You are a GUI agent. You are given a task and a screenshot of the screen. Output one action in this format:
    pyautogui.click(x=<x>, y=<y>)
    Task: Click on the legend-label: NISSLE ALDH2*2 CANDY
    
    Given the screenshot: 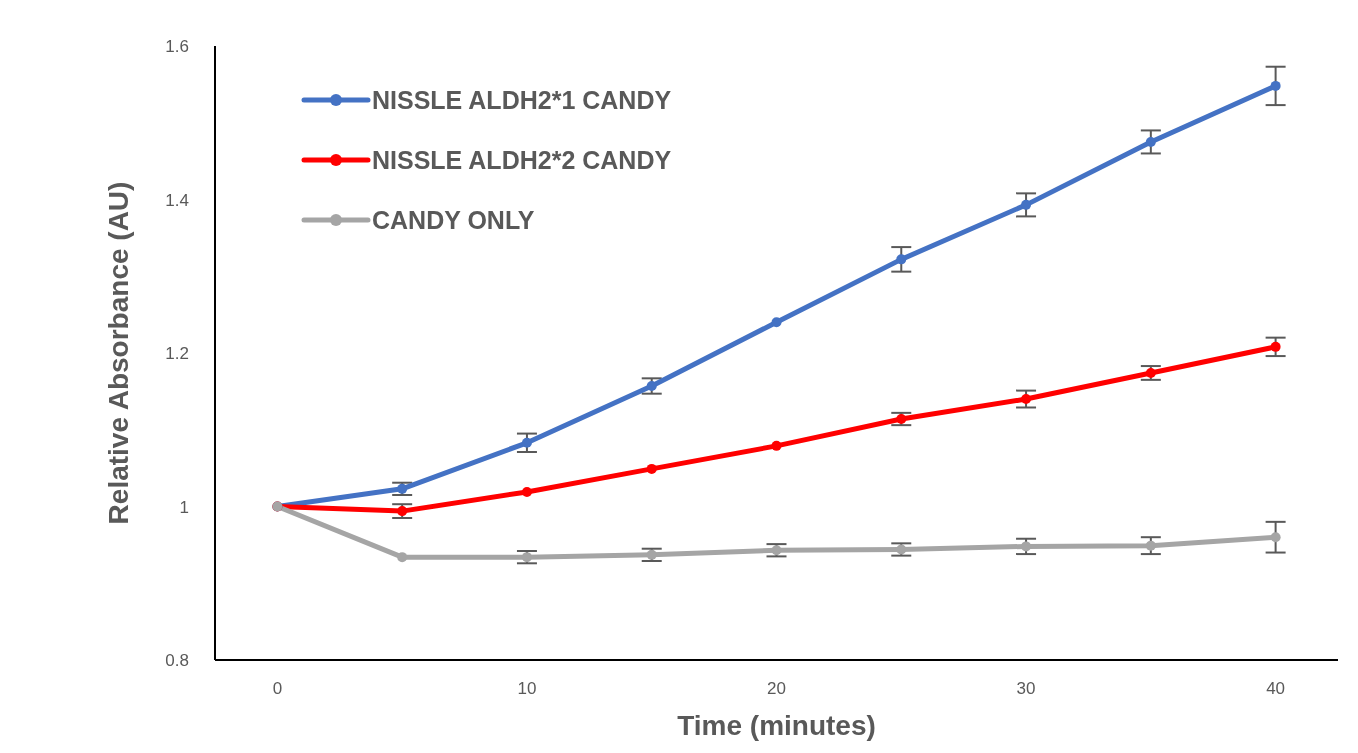 What is the action you would take?
    pyautogui.click(x=522, y=160)
    